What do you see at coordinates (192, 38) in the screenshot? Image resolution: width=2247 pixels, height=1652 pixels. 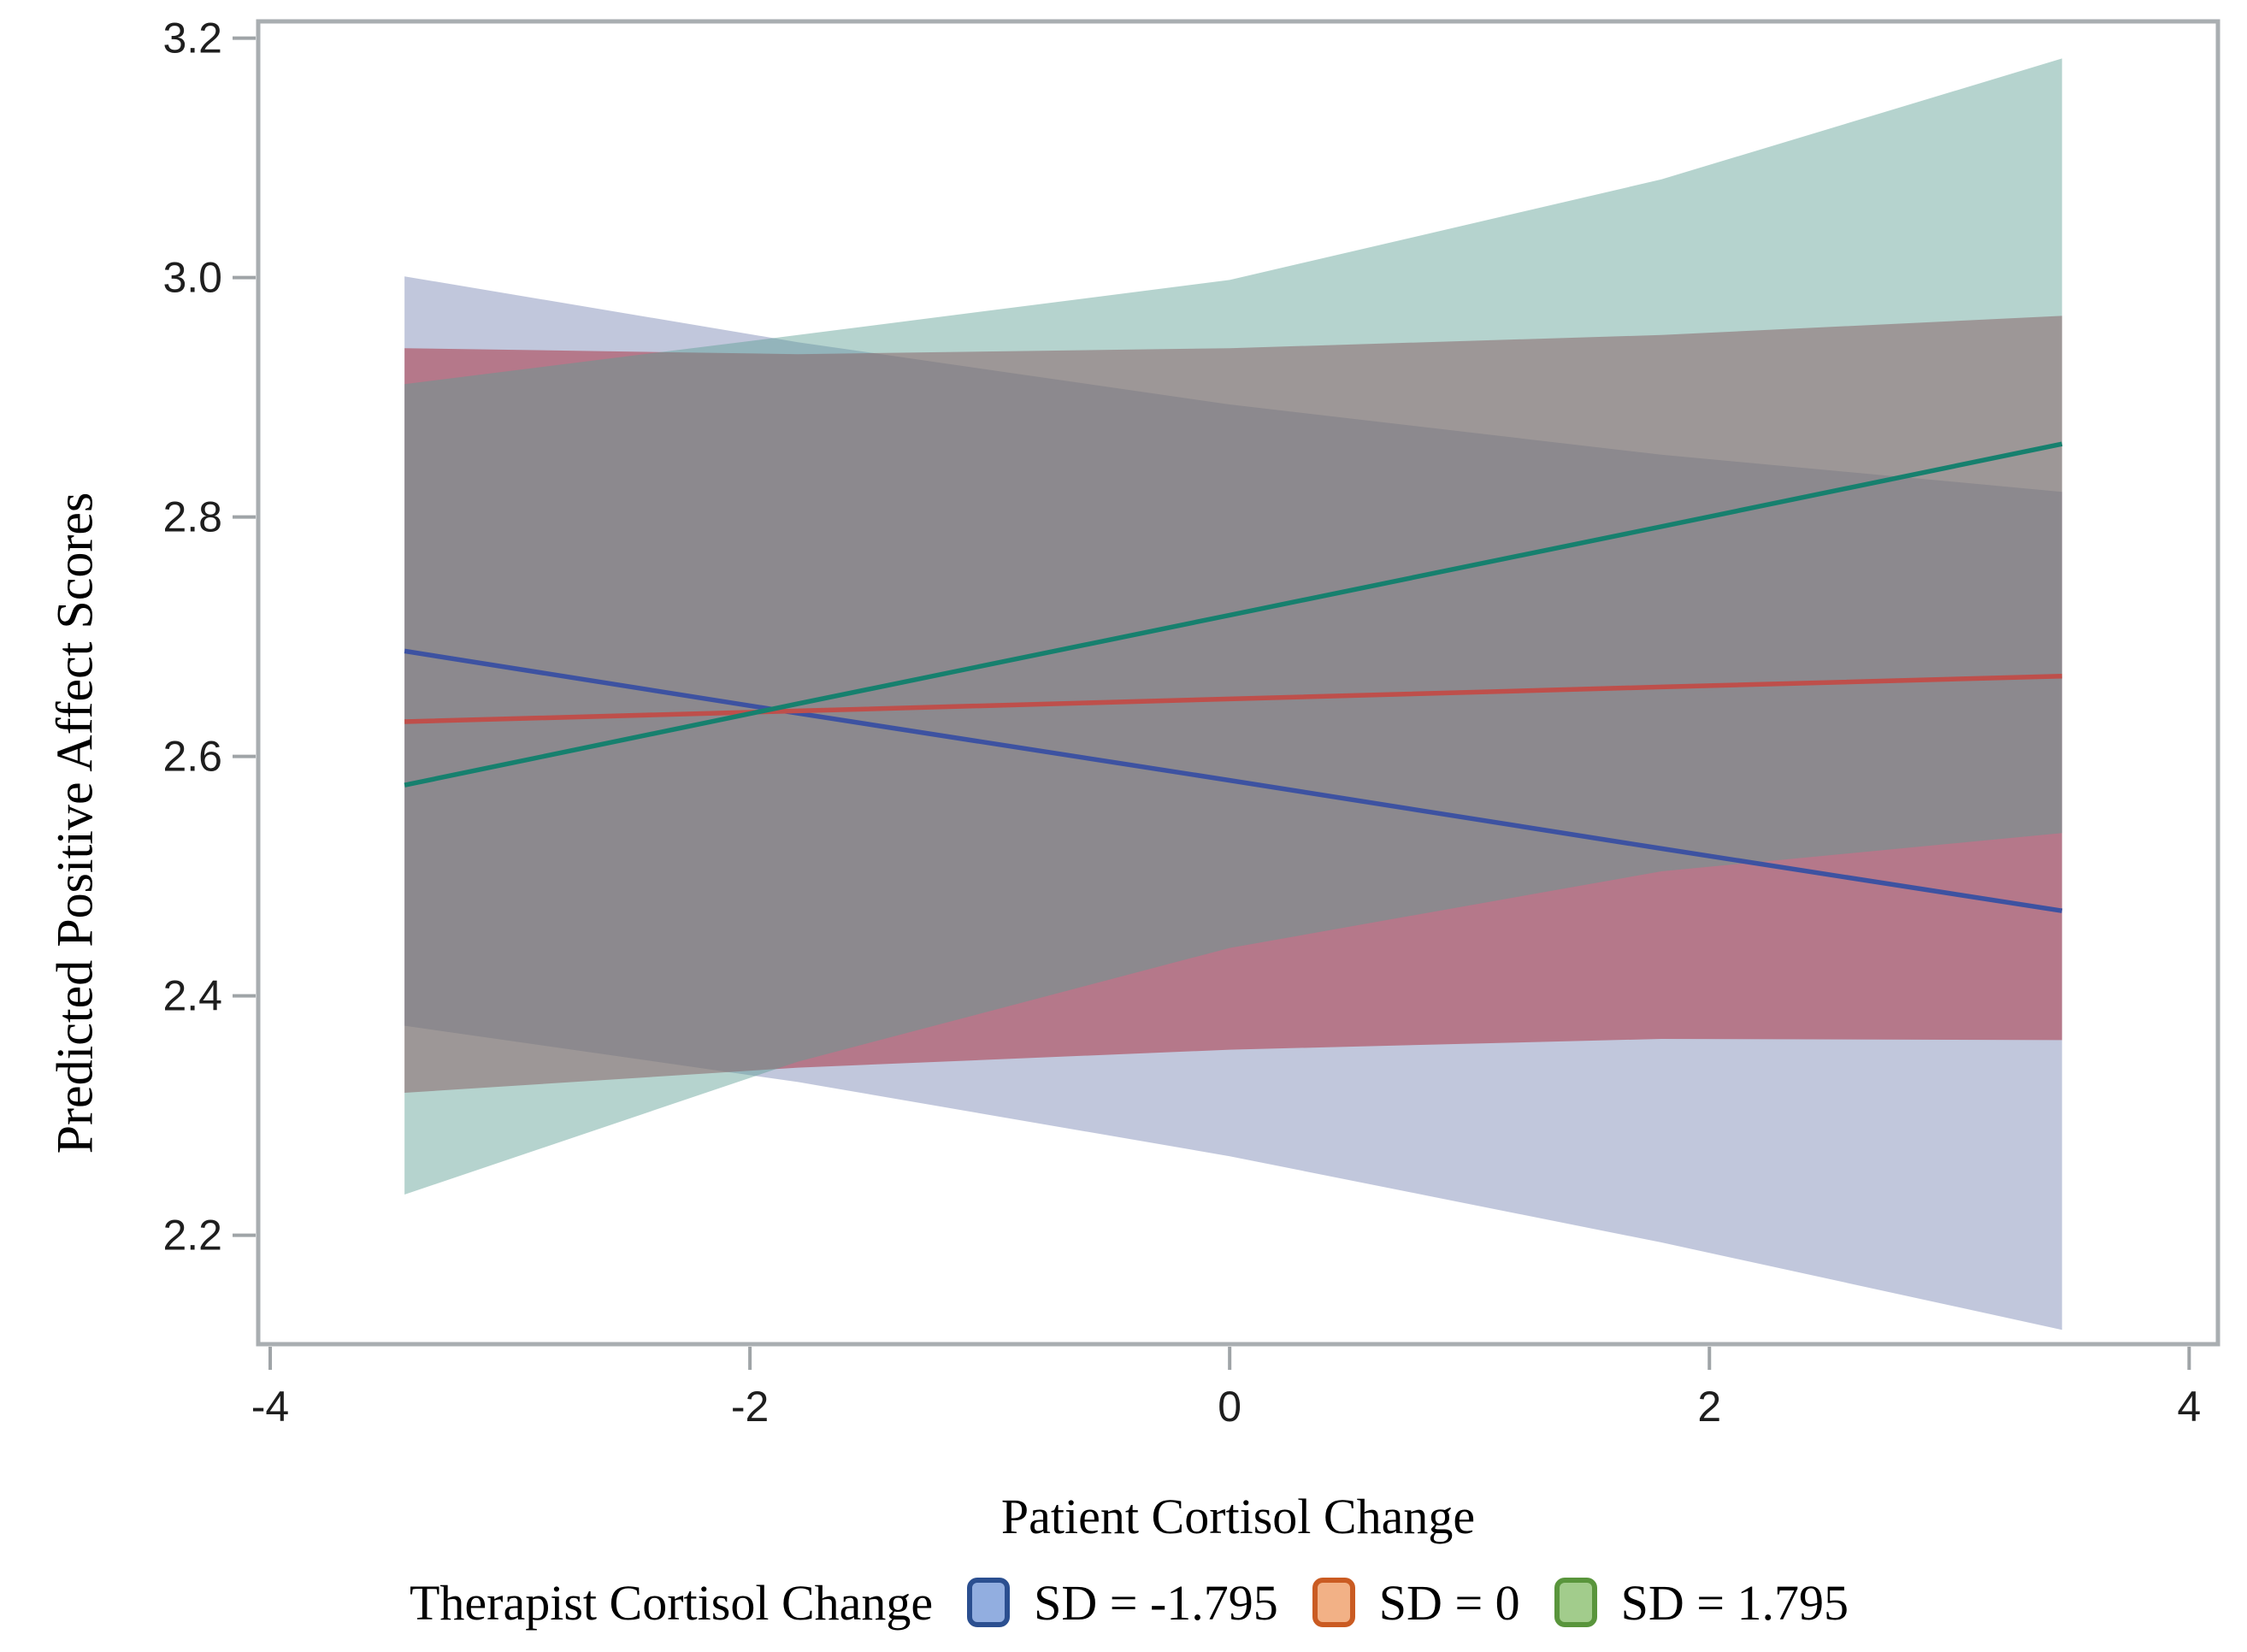 I see `y-tick-label: 3.2` at bounding box center [192, 38].